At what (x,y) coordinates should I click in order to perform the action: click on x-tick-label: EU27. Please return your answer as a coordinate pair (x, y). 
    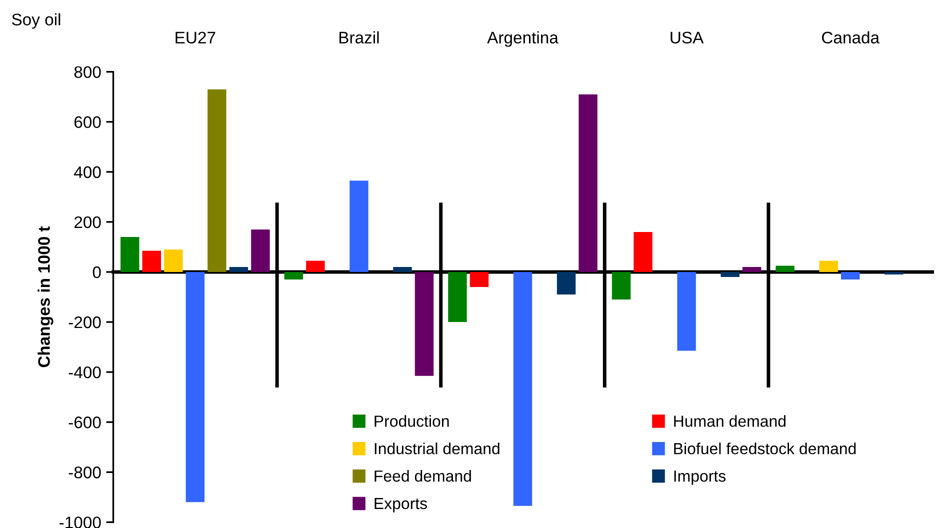
    Looking at the image, I should click on (196, 38).